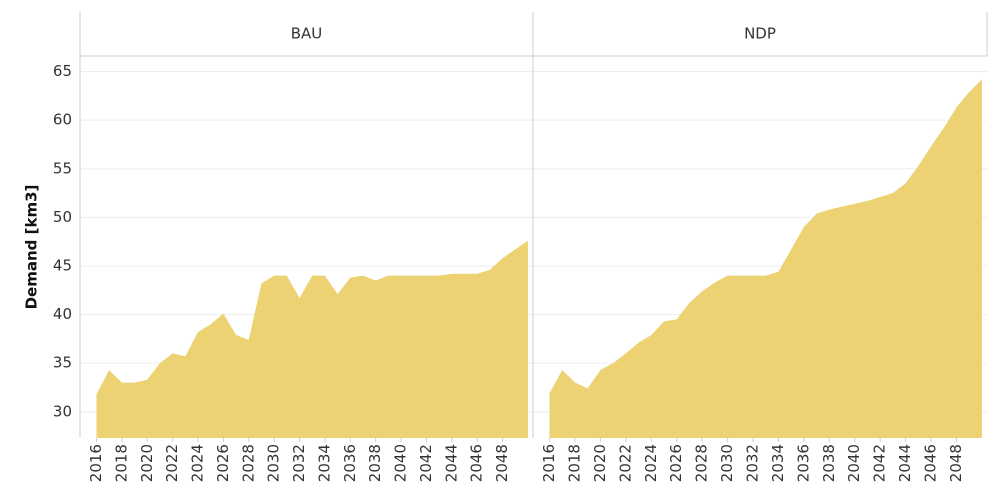 This screenshot has height=500, width=1000. I want to click on y-tick-label: 60, so click(62, 120).